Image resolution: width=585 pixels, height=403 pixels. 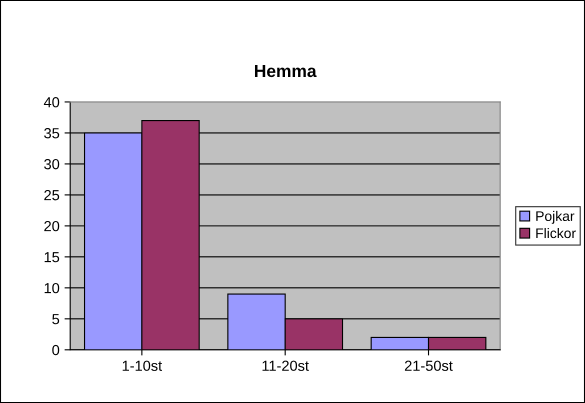 I want to click on legend-label: Pojkar, so click(x=555, y=217).